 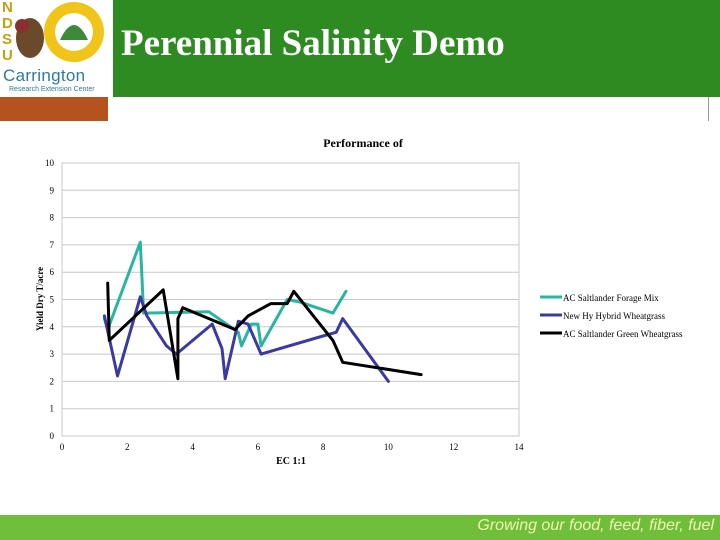 What do you see at coordinates (453, 447) in the screenshot?
I see `x-tick-label: 12` at bounding box center [453, 447].